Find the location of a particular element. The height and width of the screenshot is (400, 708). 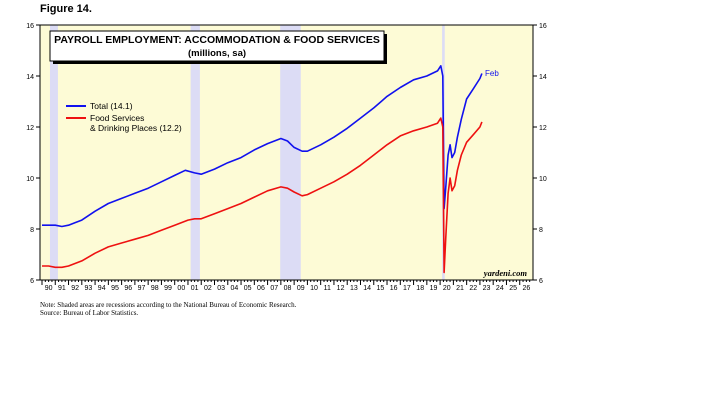

y-tick-label-right: 8 is located at coordinates (541, 230).